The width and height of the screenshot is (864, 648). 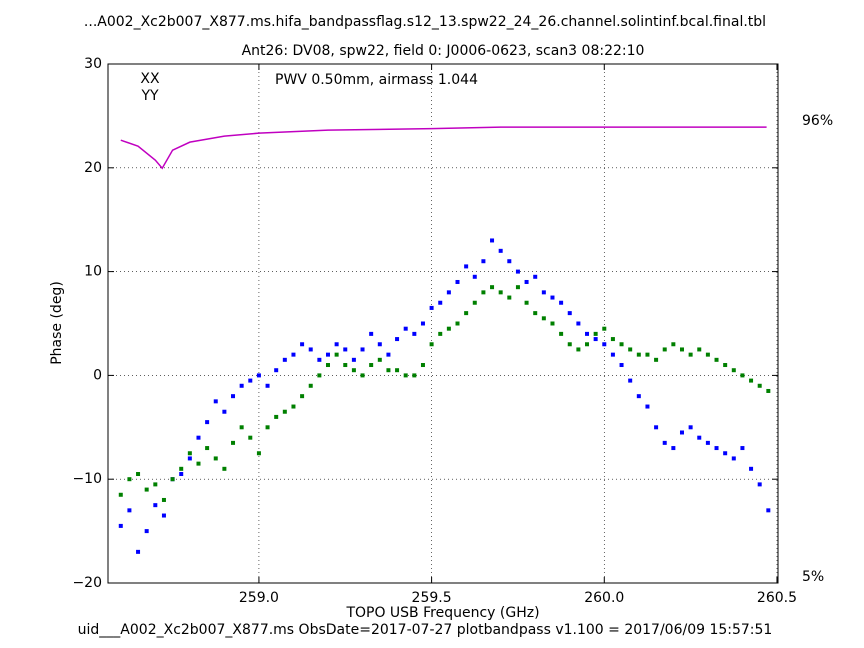 I want to click on x-axis-label: TOPO USB Frequency (GHz), so click(x=442, y=613).